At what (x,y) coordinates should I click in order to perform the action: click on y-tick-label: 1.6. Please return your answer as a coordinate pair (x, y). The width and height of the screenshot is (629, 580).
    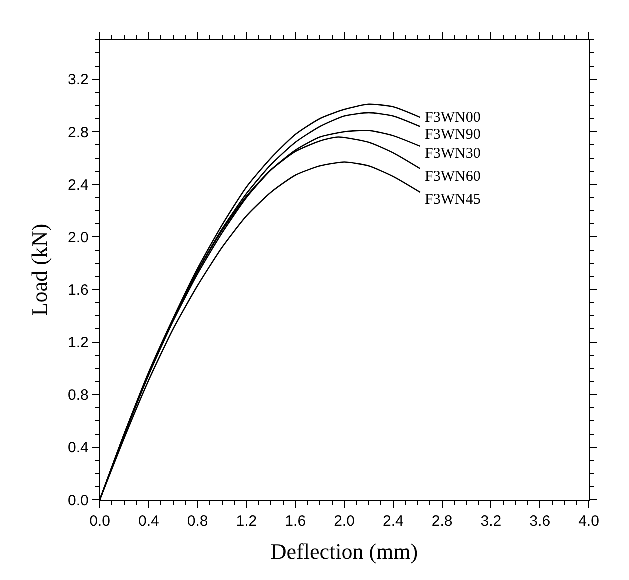
    Looking at the image, I should click on (78, 290).